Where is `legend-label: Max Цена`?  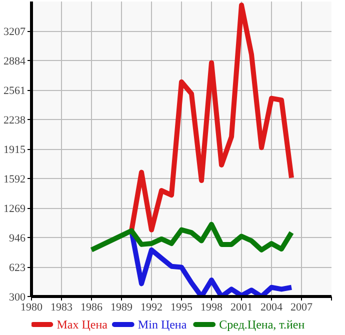 legend-label: Max Цена is located at coordinates (82, 325).